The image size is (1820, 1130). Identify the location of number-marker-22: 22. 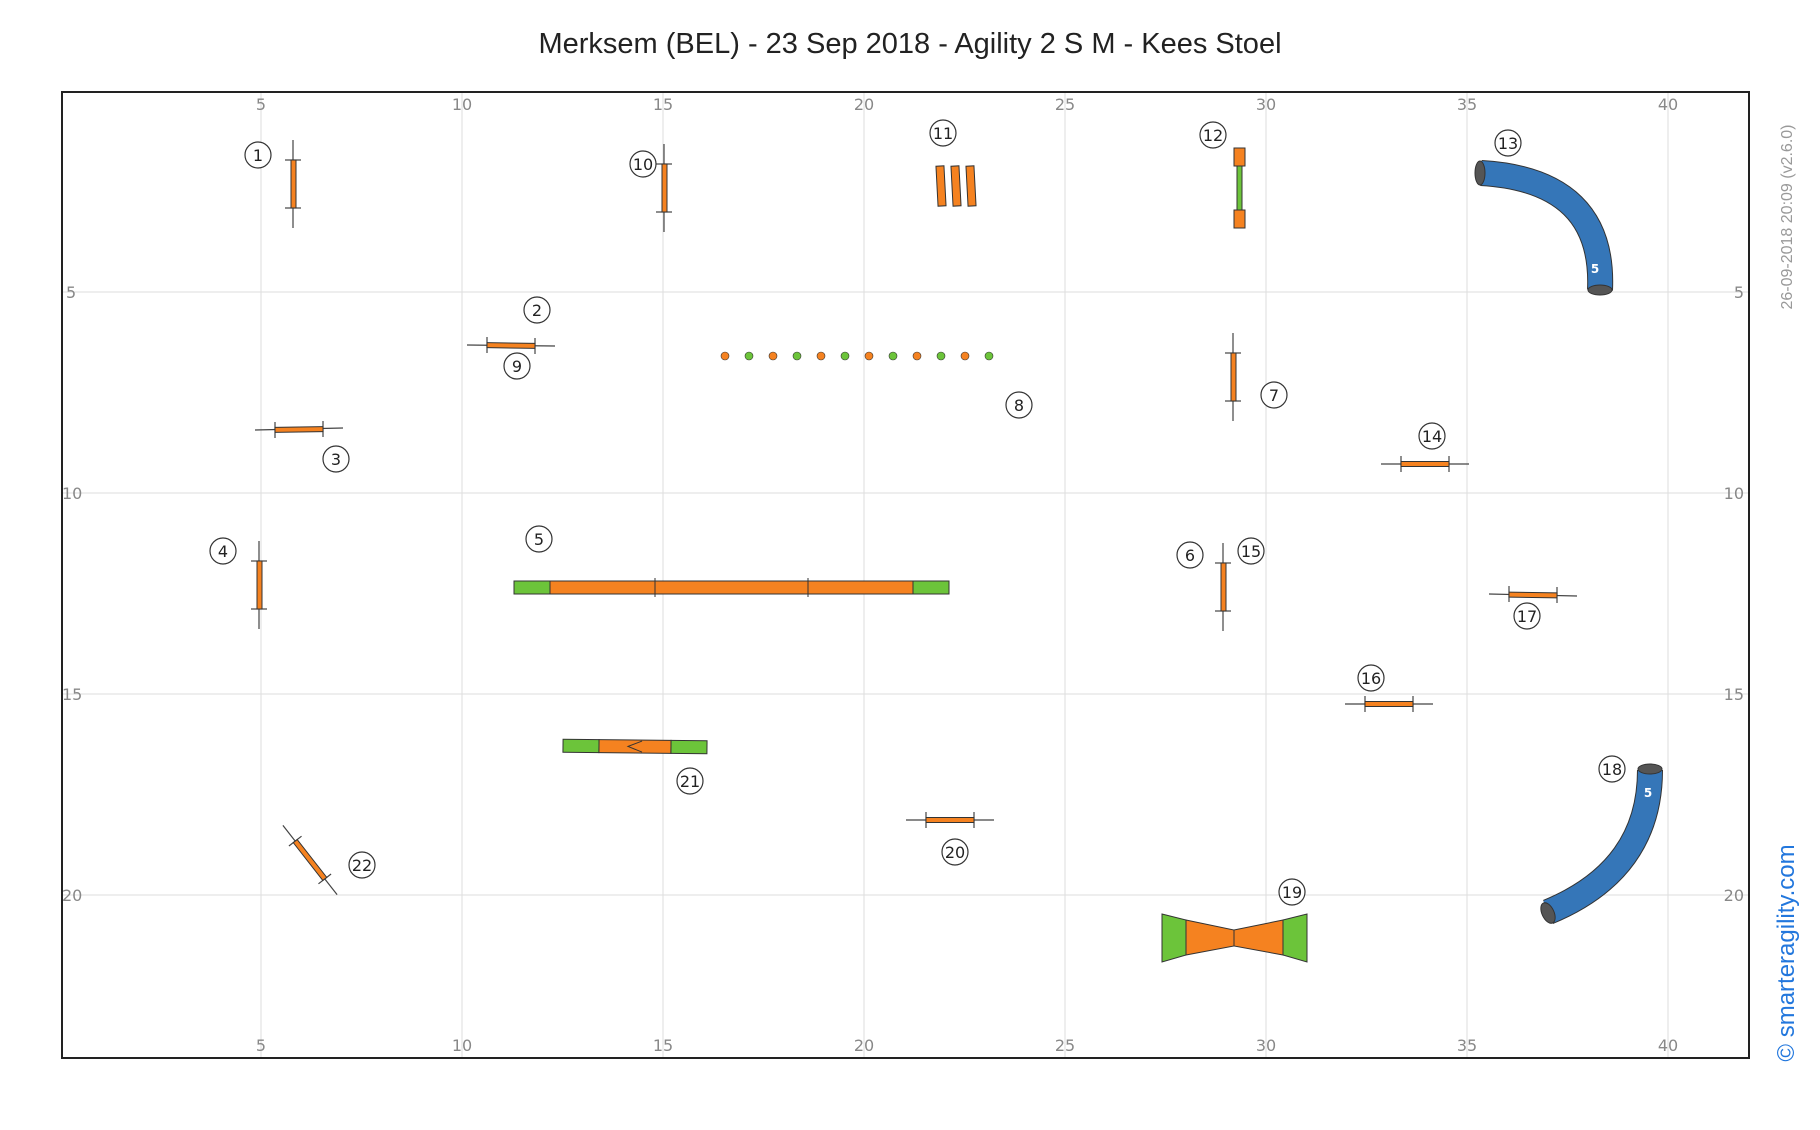
(362, 865).